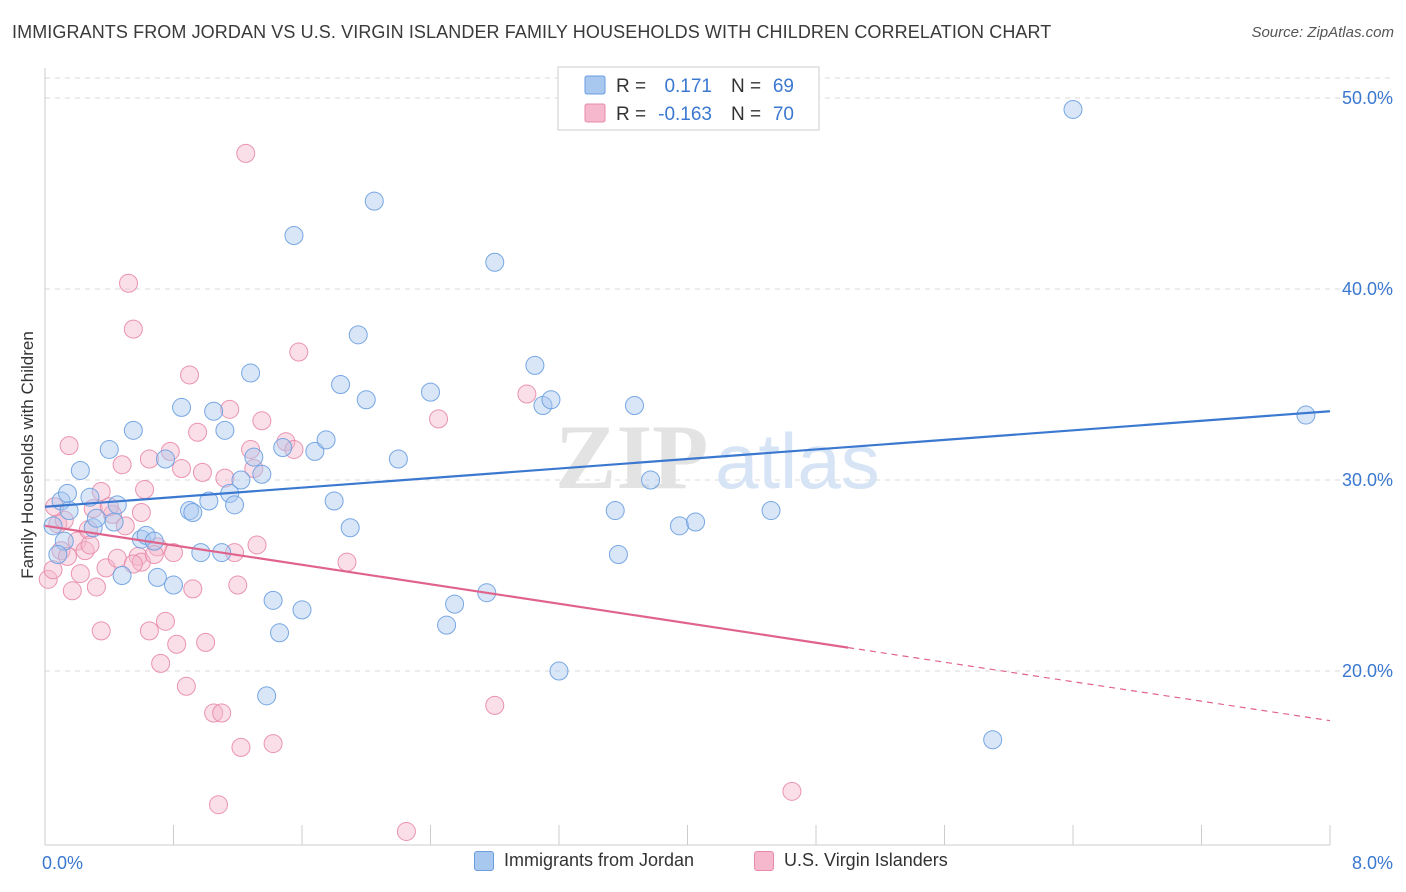 The width and height of the screenshot is (1406, 892). Describe the element at coordinates (599, 860) in the screenshot. I see `legend-label-jordan: Immigrants from Jordan` at that location.